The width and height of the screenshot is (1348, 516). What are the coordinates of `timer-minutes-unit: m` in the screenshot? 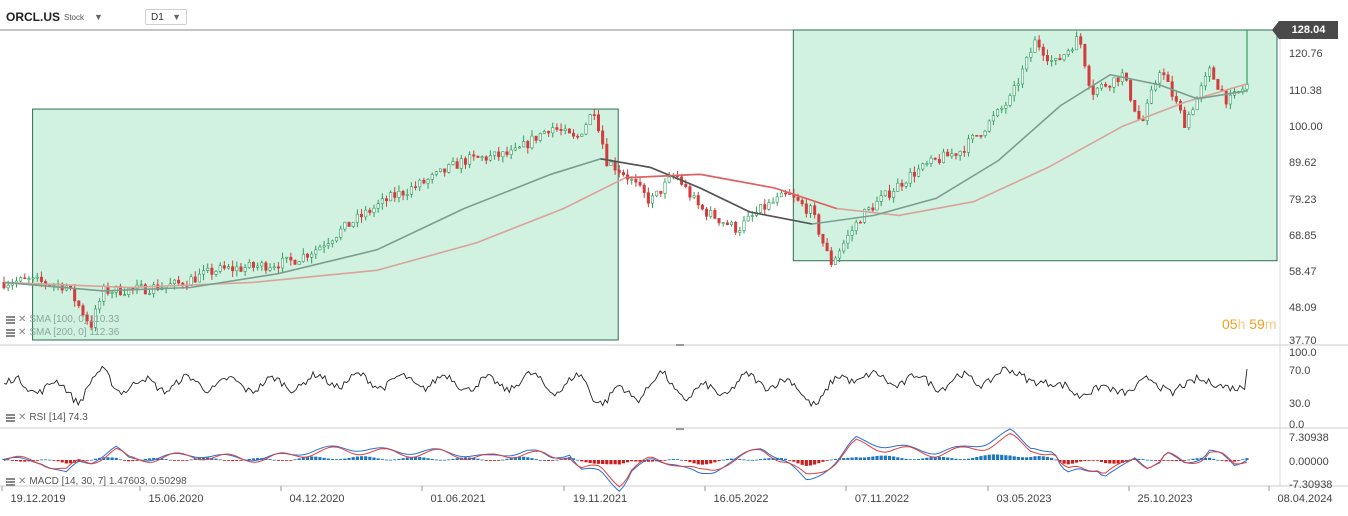 It's located at (1270, 324).